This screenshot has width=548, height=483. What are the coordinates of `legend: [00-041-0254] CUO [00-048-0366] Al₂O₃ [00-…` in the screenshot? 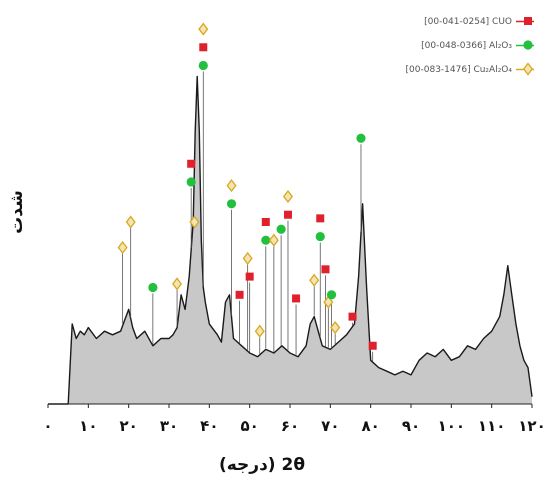 It's located at (470, 46).